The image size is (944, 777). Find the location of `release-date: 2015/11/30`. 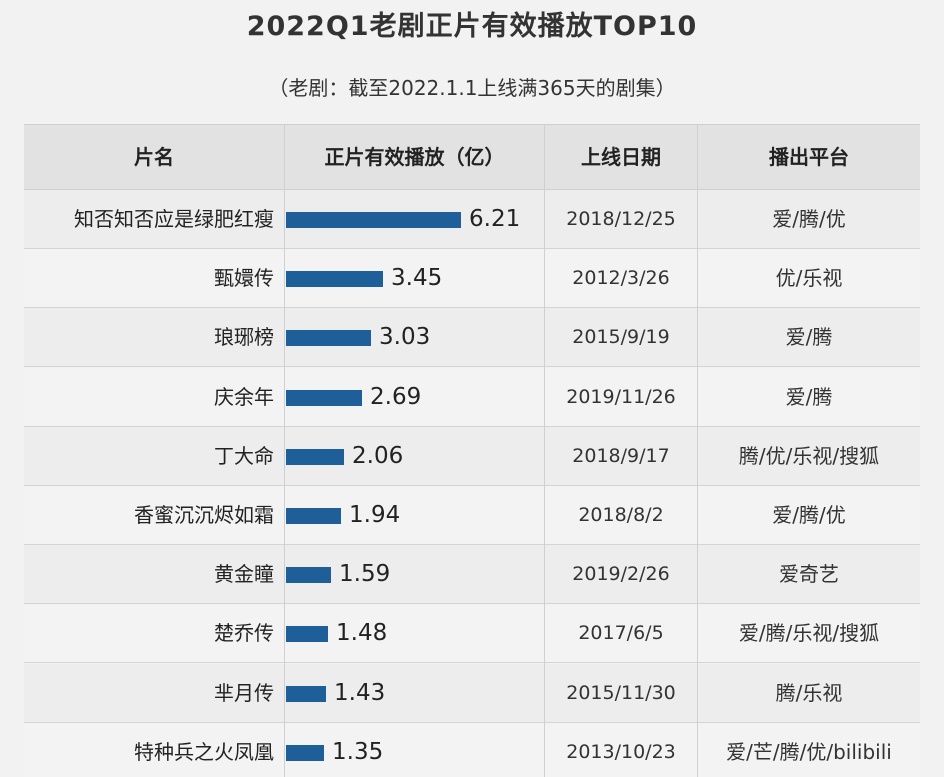

release-date: 2015/11/30 is located at coordinates (621, 692).